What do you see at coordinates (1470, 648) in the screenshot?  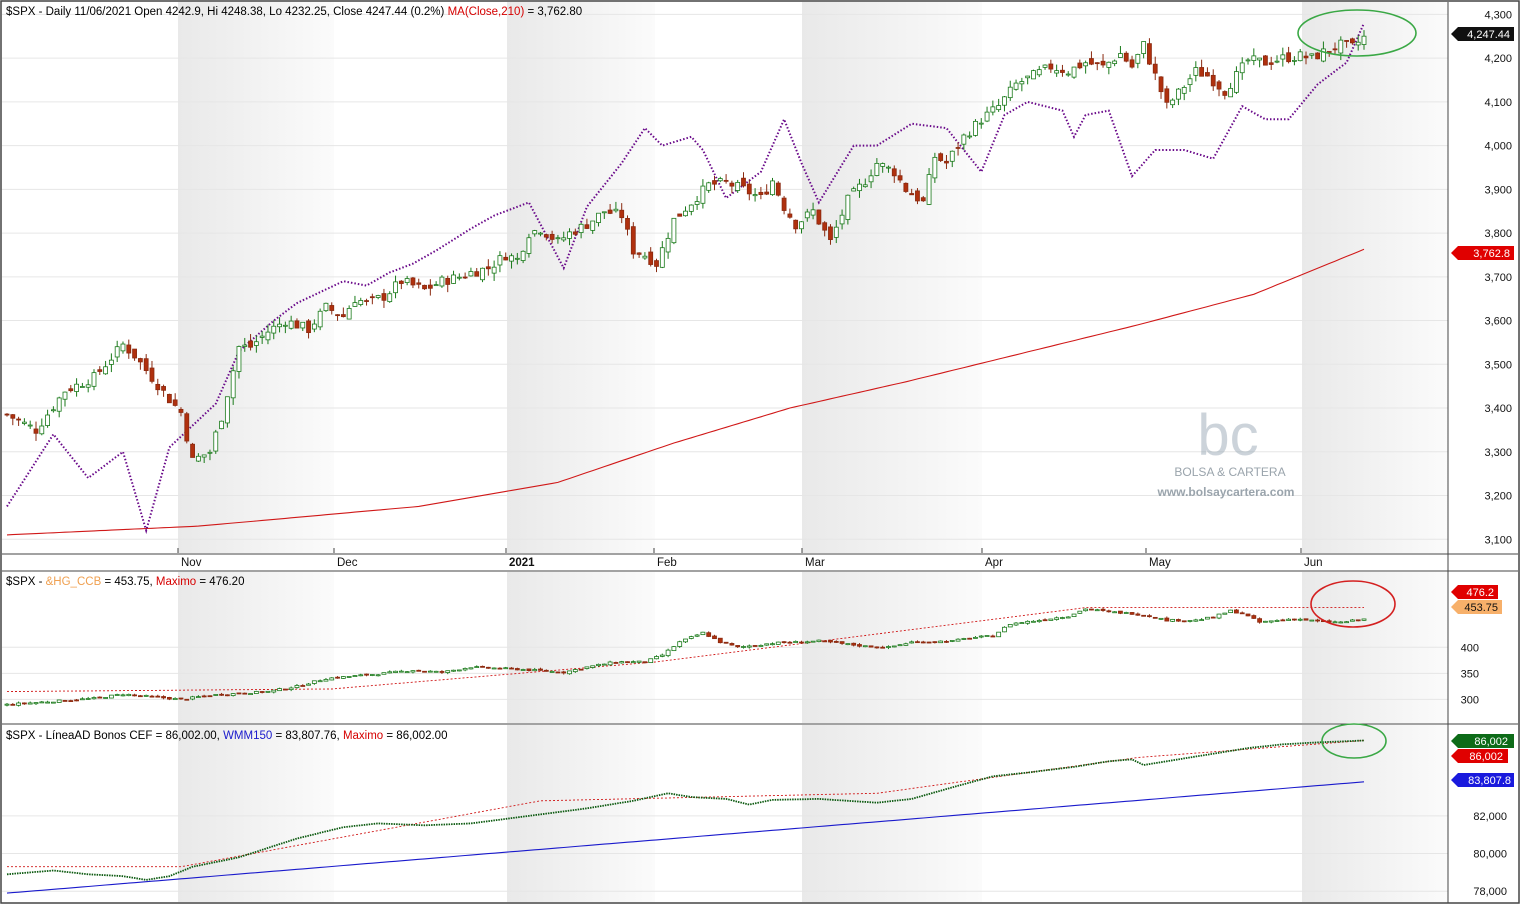 I see `hg-y-tick: 400` at bounding box center [1470, 648].